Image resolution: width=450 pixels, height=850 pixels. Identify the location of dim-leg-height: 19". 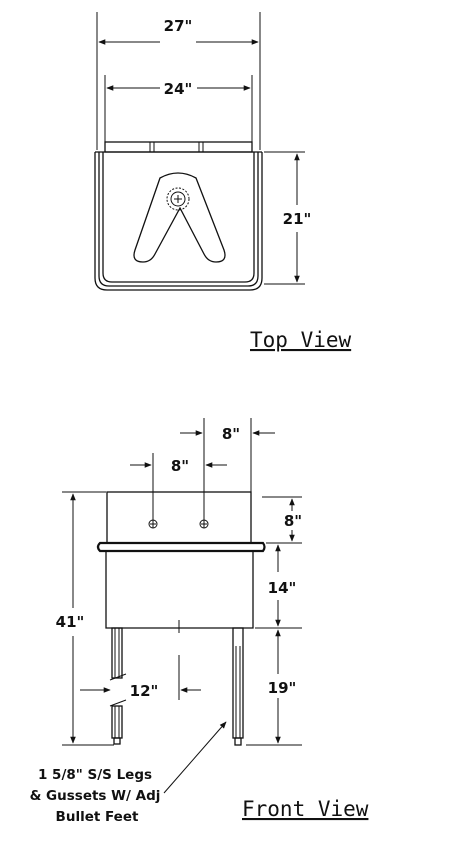
(274, 687).